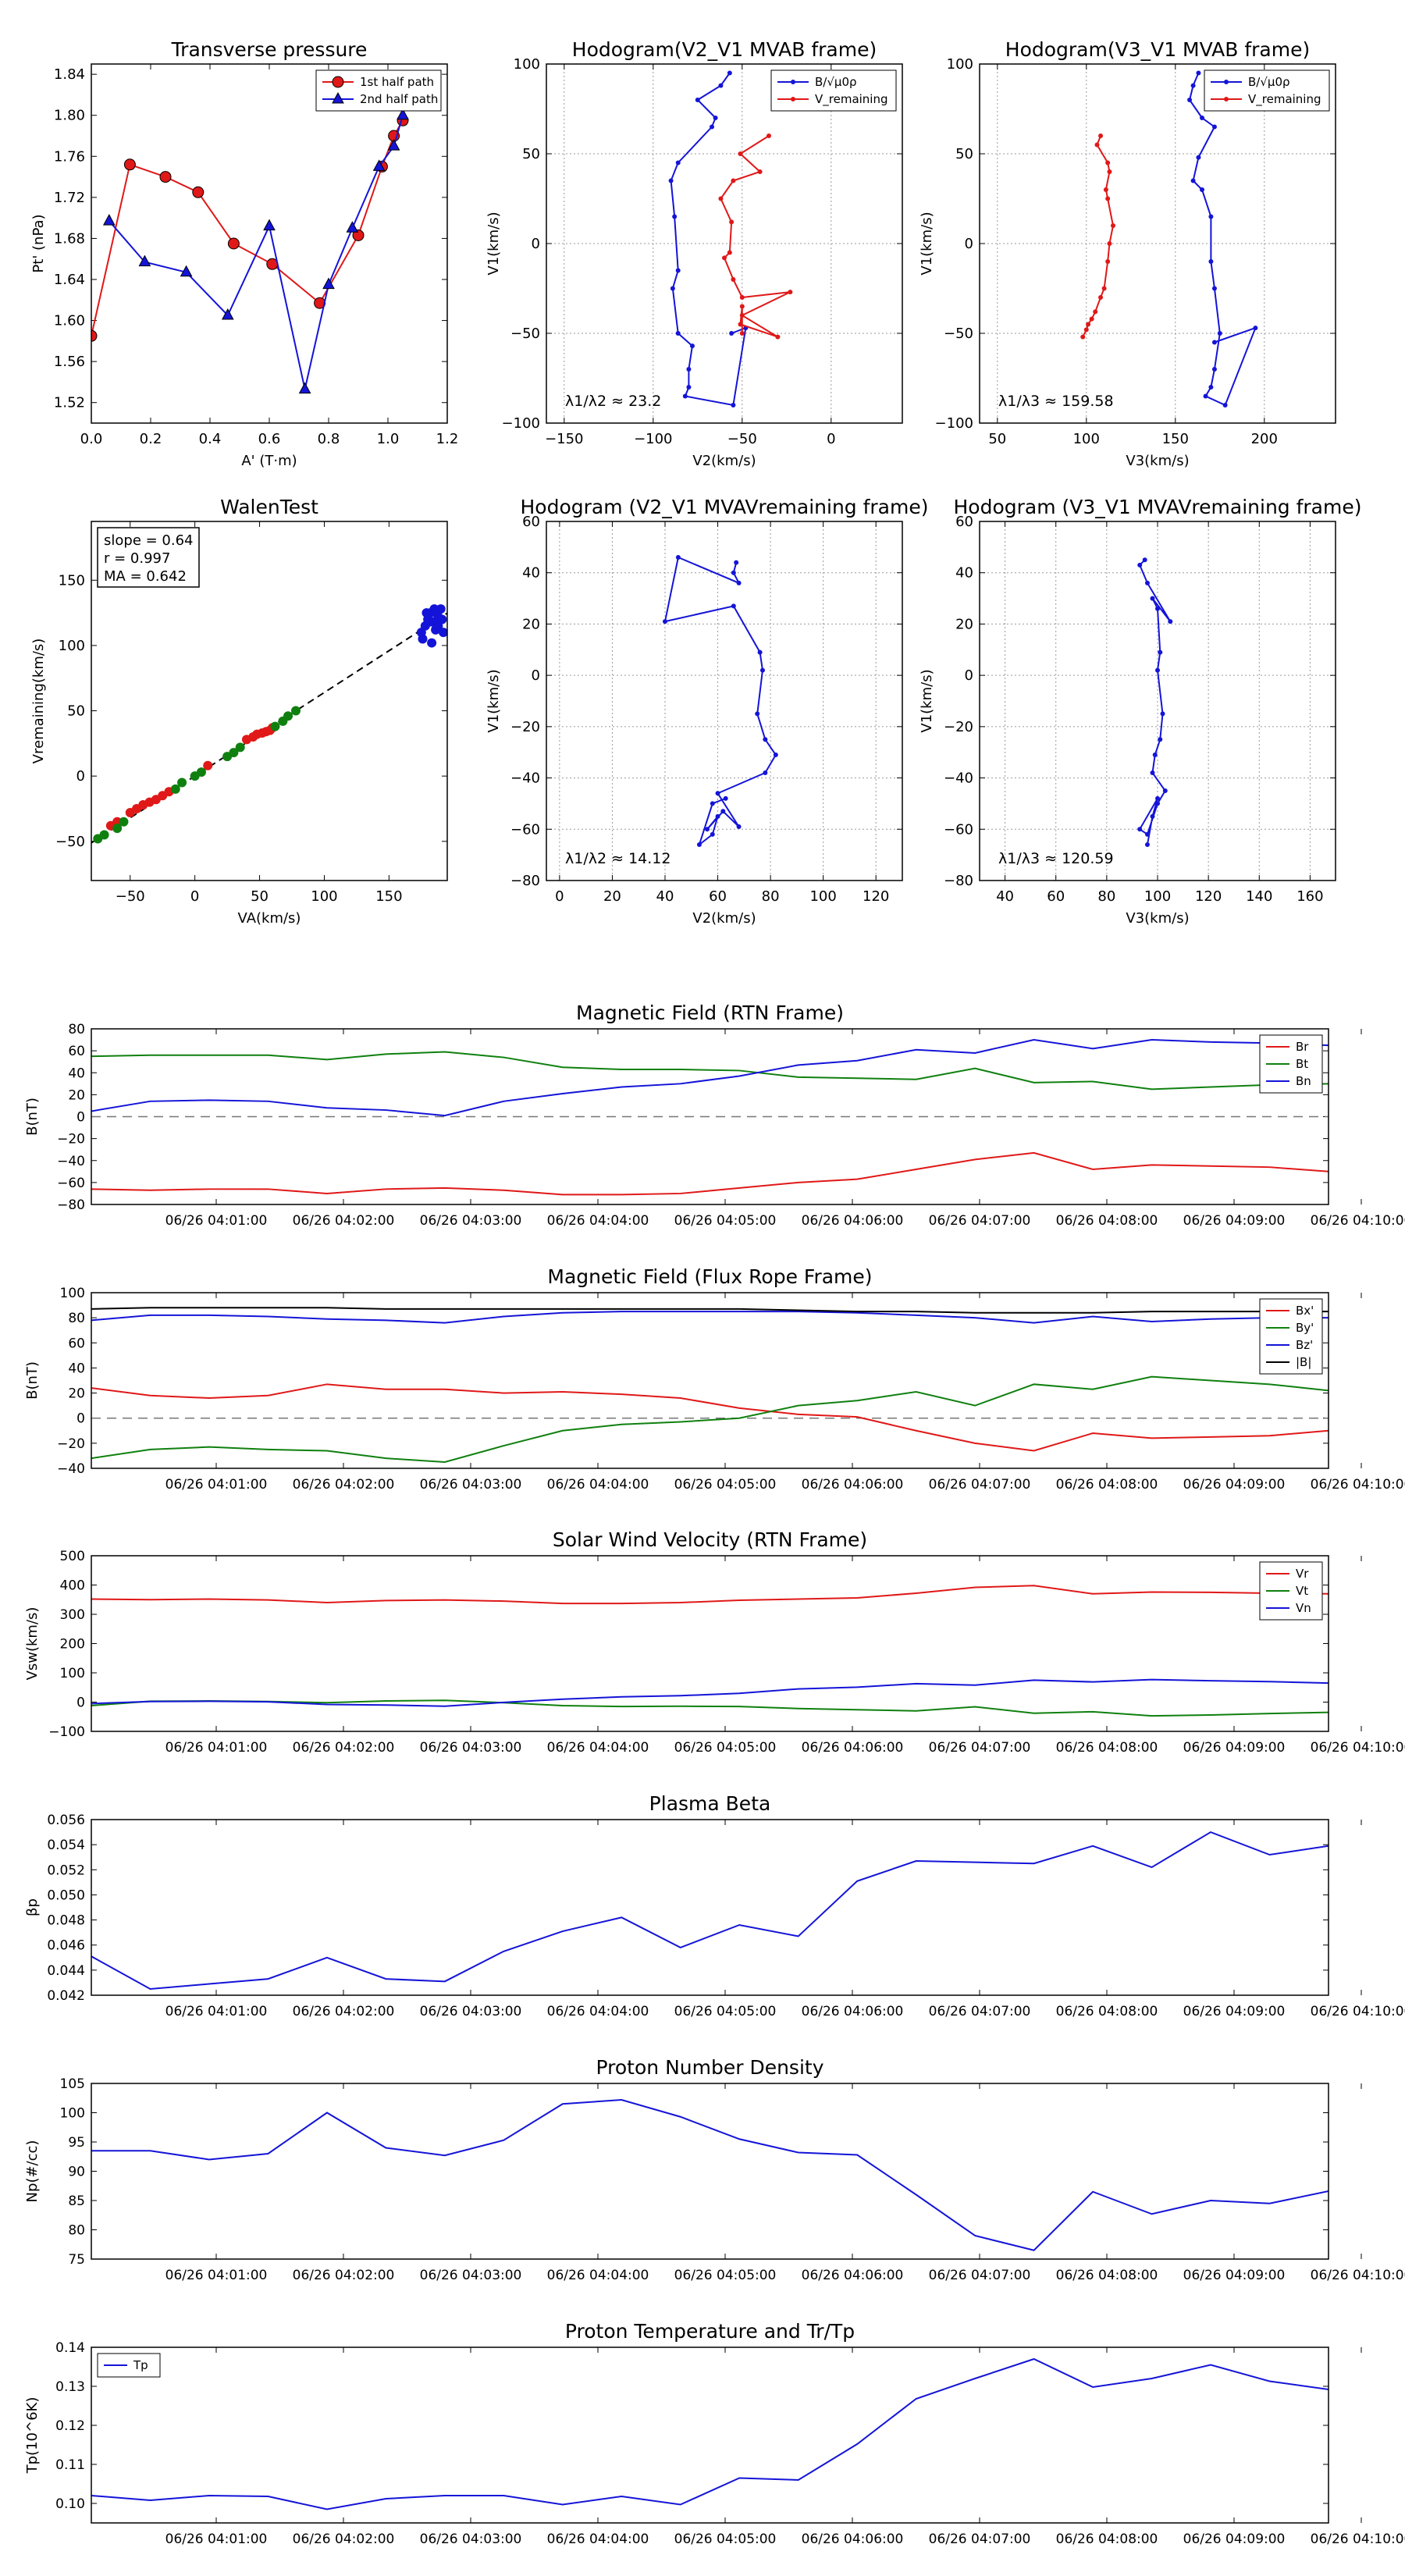 The width and height of the screenshot is (1405, 2576). What do you see at coordinates (269, 461) in the screenshot?
I see `x-axis-label: A' (T·m)` at bounding box center [269, 461].